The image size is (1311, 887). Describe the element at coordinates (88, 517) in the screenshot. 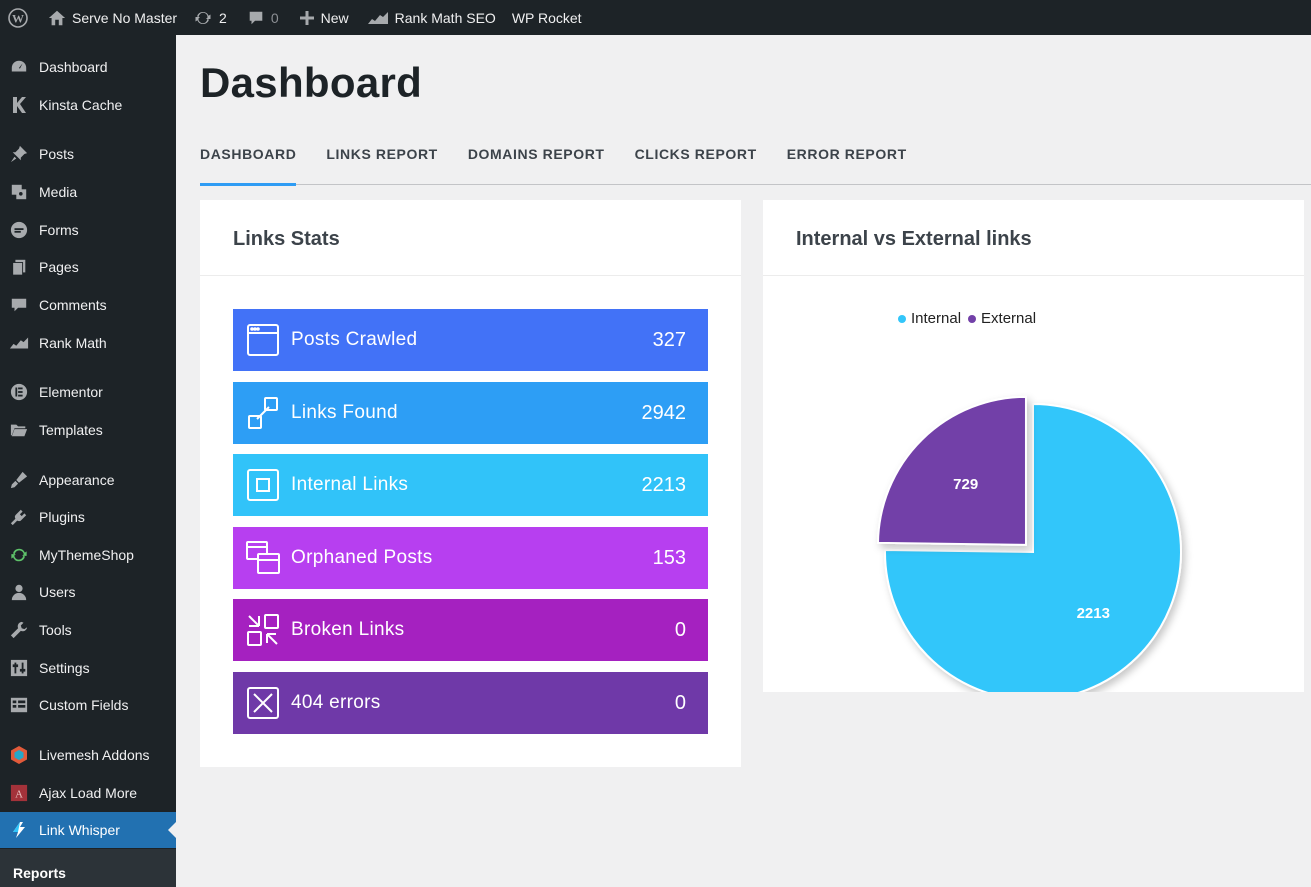

I see `sidebar-item-plugins: Plugins` at that location.